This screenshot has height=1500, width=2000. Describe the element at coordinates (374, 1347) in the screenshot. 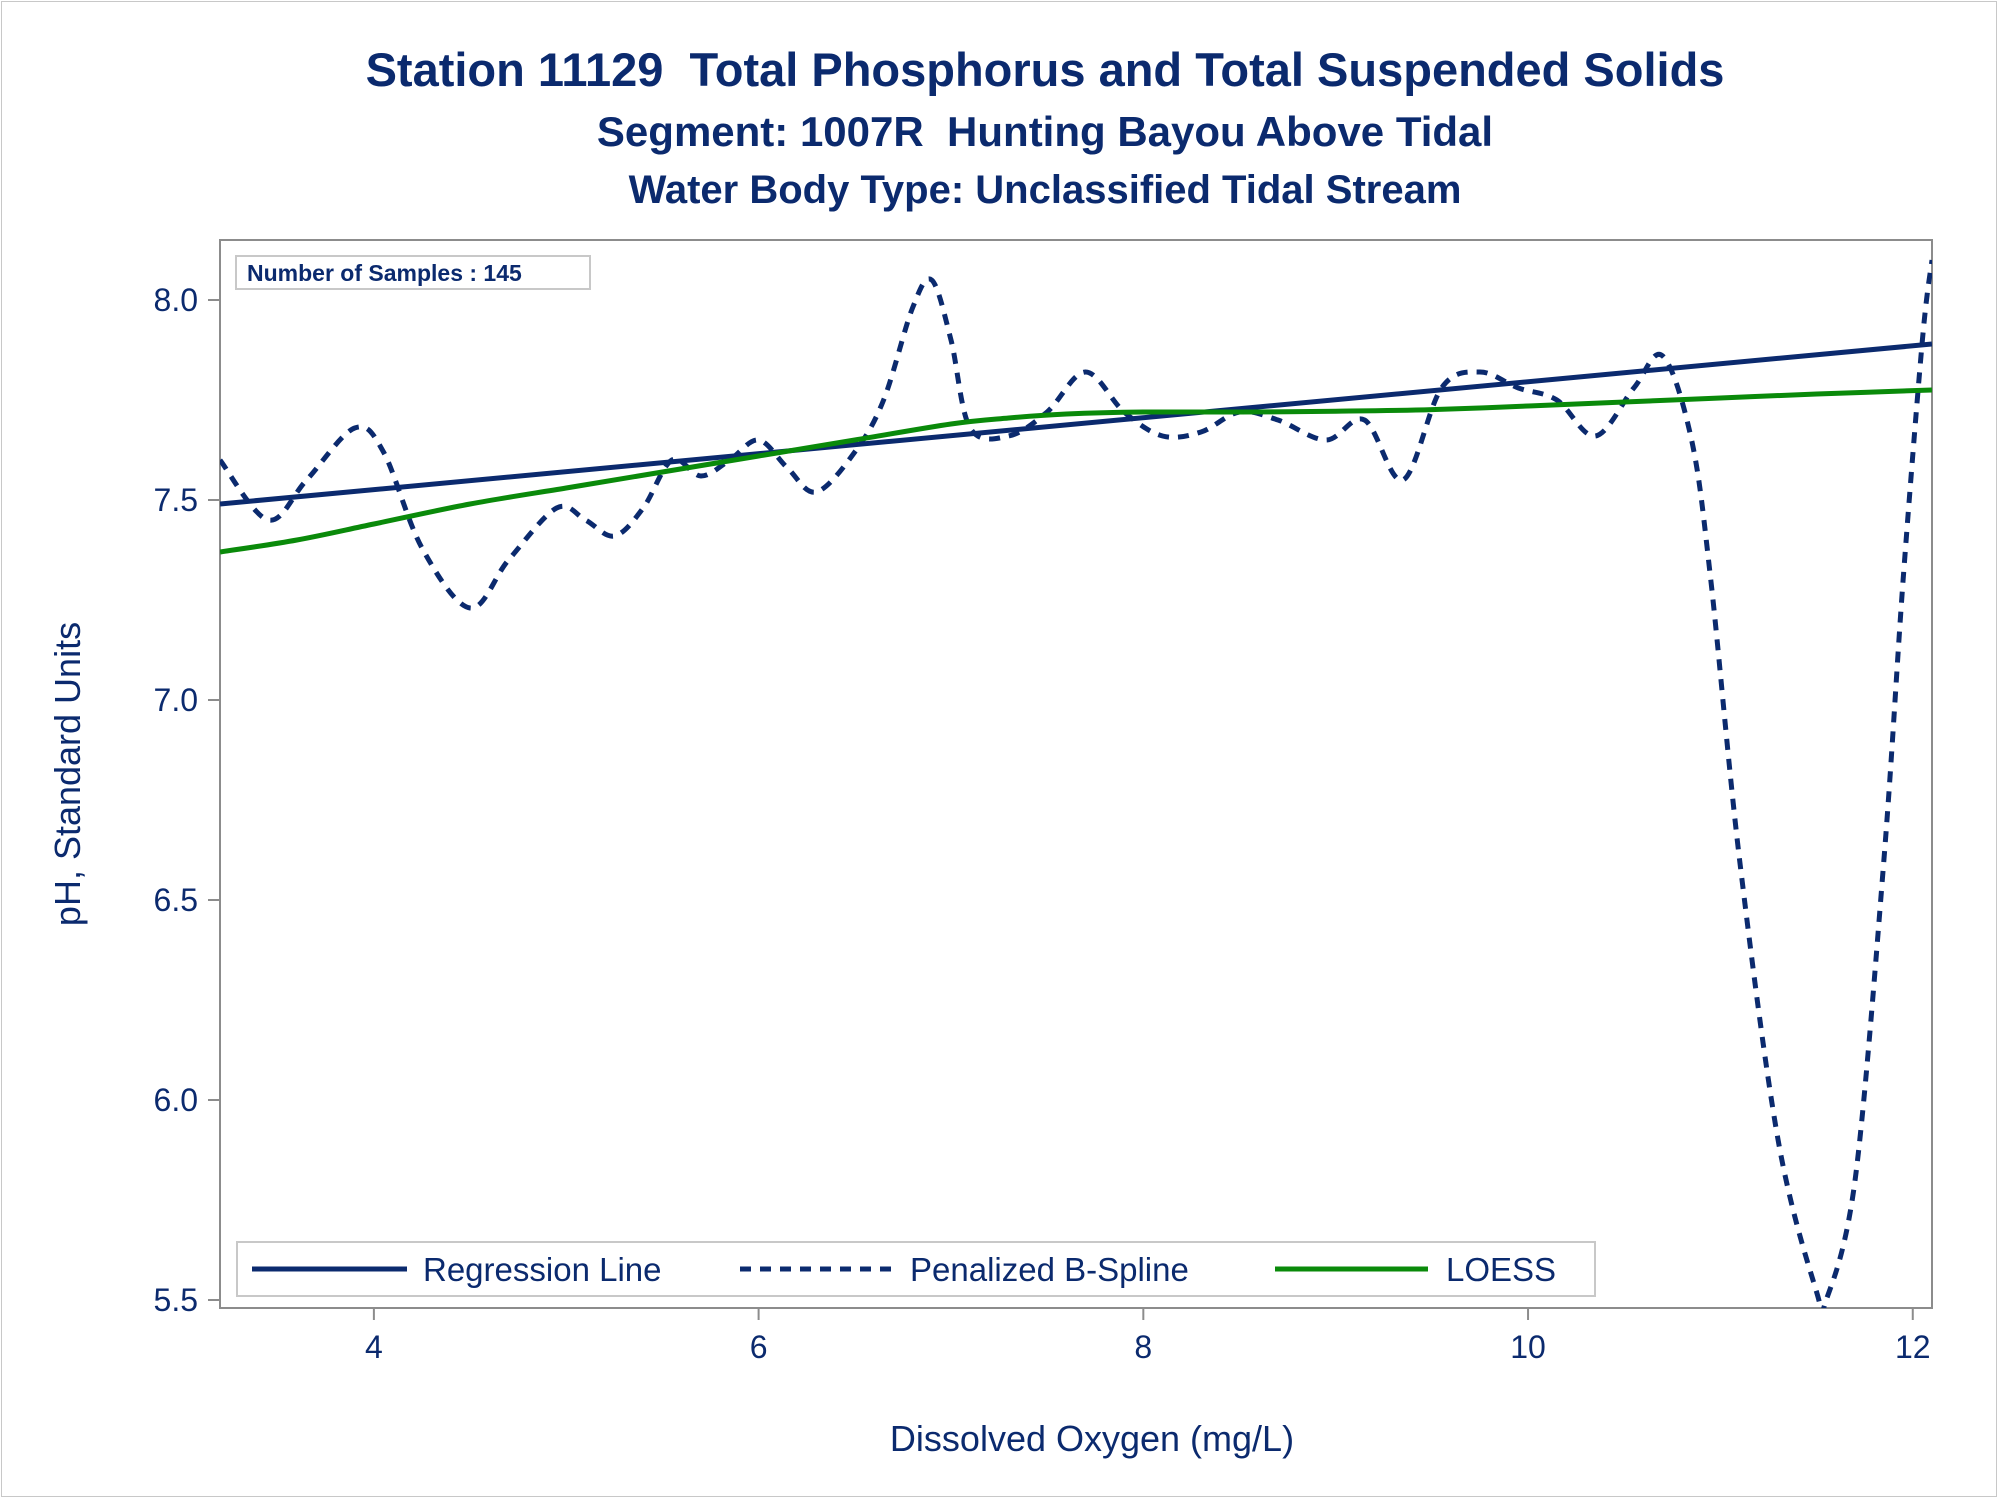

I see `x-tick-label: 4` at that location.